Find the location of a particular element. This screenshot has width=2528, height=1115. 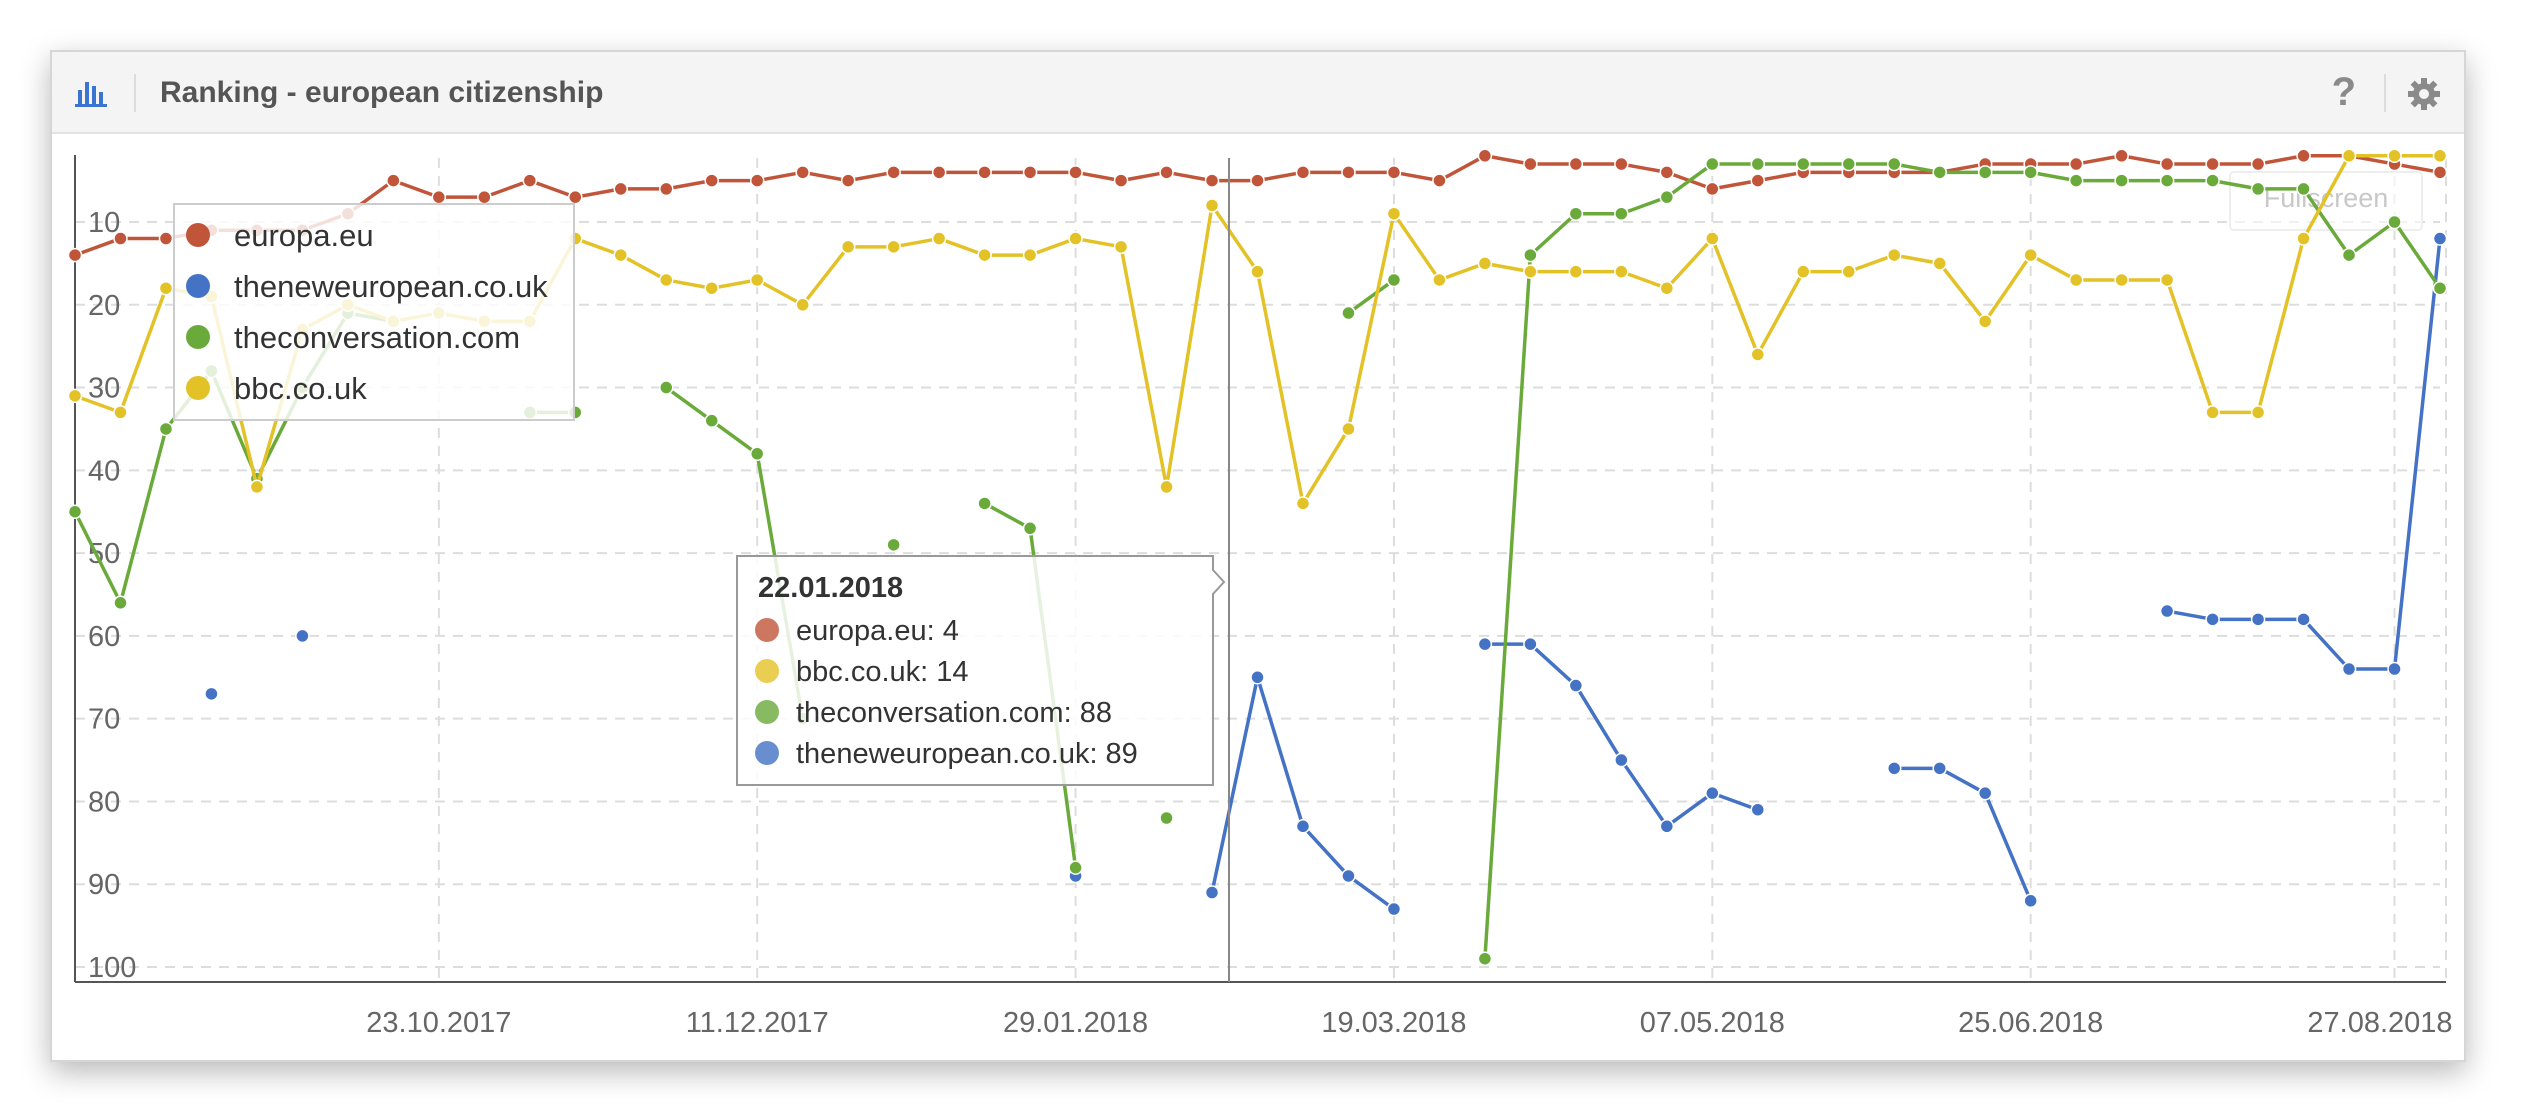

legend-item: theconversation.com is located at coordinates (353, 337).